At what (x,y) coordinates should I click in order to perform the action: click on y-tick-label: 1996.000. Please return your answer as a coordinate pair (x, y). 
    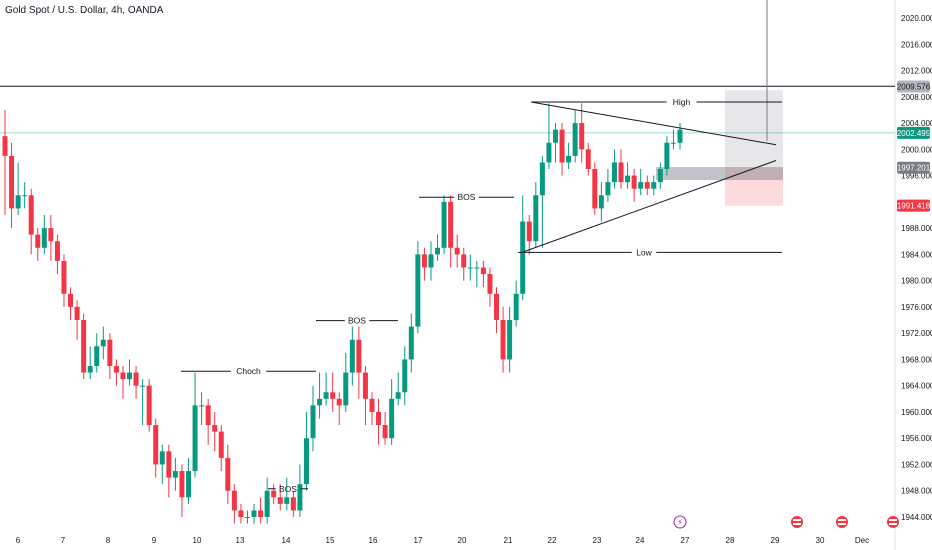
    Looking at the image, I should click on (916, 176).